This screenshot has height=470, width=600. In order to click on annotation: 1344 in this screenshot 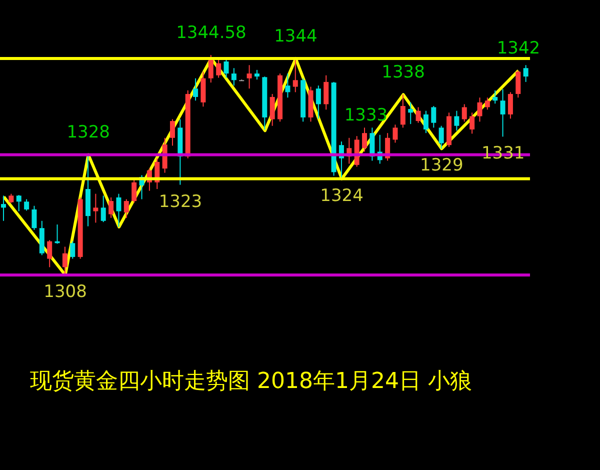, I will do `click(296, 36)`.